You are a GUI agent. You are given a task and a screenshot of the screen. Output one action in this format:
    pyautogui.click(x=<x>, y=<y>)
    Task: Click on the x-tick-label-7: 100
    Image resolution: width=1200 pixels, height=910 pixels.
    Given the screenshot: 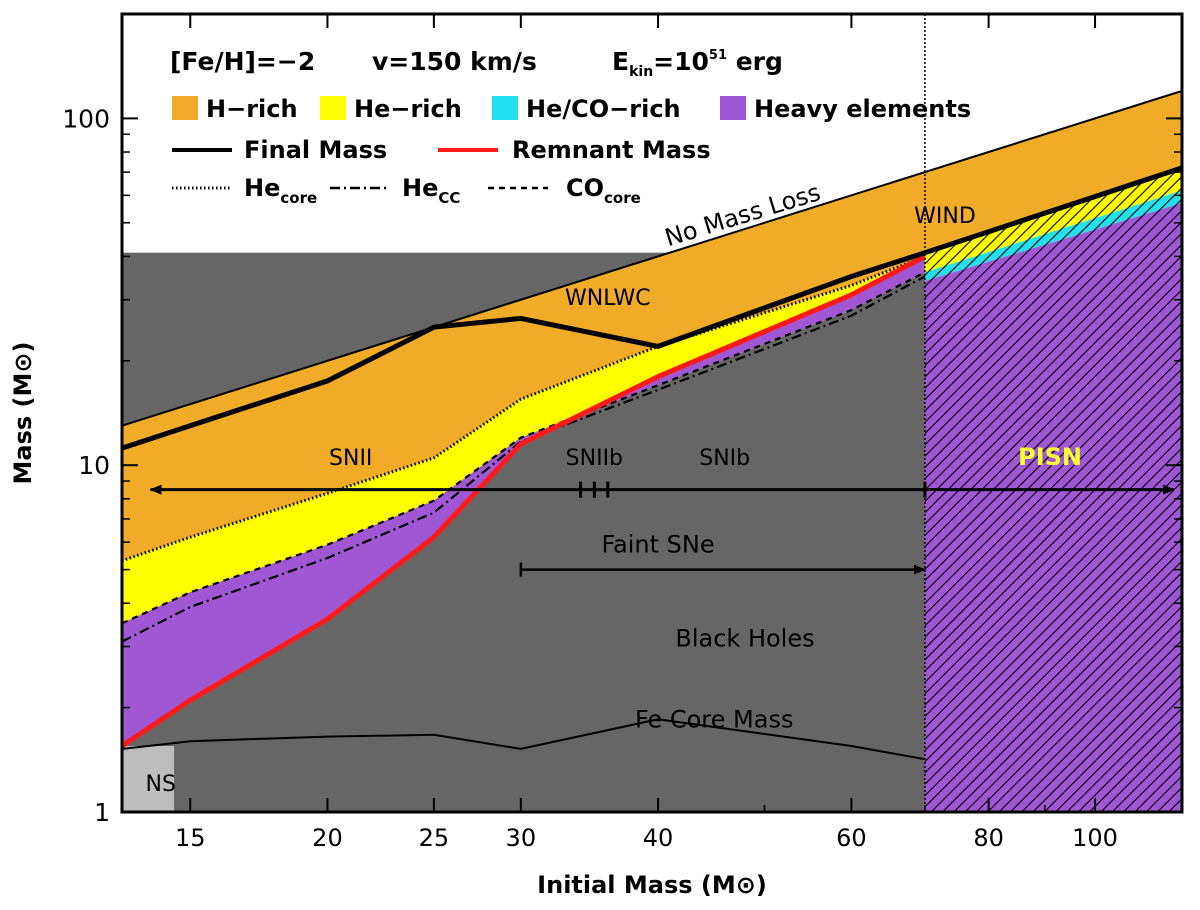 What is the action you would take?
    pyautogui.click(x=1095, y=838)
    